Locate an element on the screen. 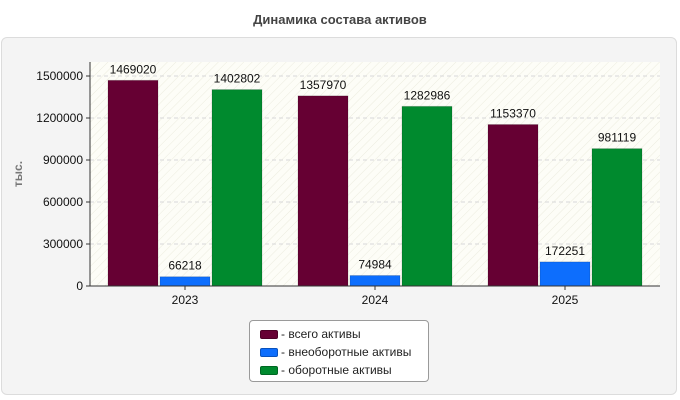 This screenshot has height=400, width=680. chart-title: Динамика состава активов is located at coordinates (340, 19).